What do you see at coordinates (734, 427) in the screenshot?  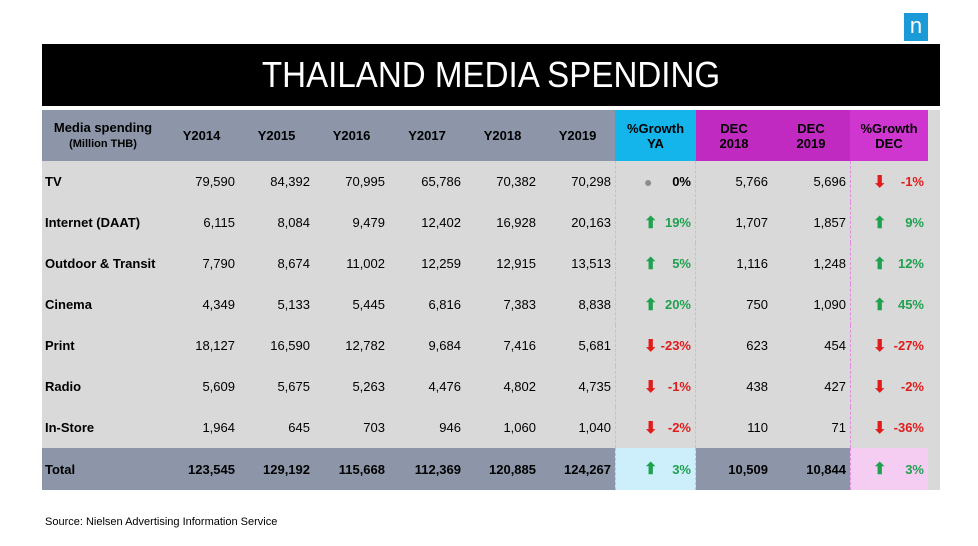 I see `cell-dec-2018: 110` at bounding box center [734, 427].